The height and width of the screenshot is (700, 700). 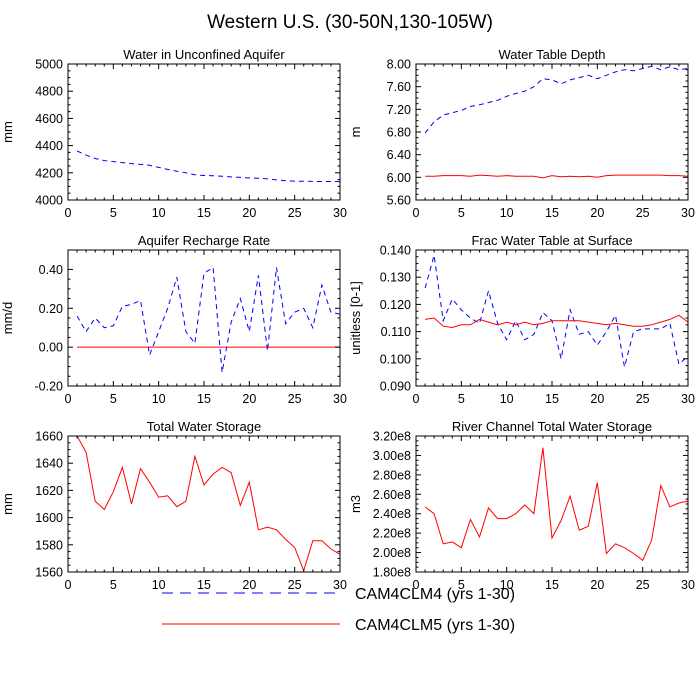 What do you see at coordinates (49, 545) in the screenshot?
I see `y-tick-label: 1580` at bounding box center [49, 545].